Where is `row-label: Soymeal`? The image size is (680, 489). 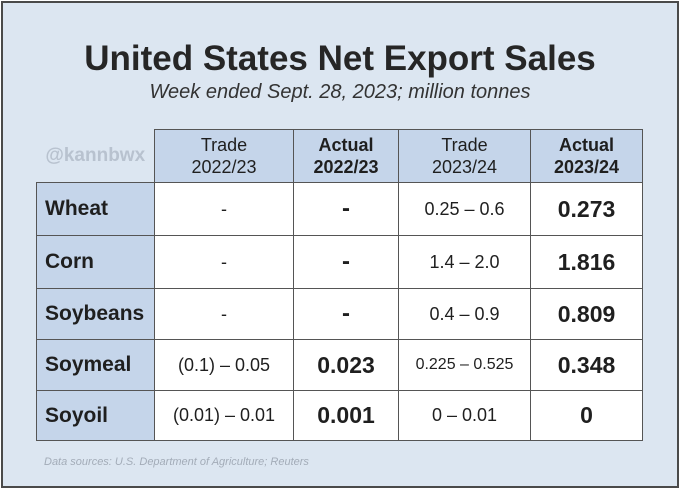 row-label: Soymeal is located at coordinates (95, 365).